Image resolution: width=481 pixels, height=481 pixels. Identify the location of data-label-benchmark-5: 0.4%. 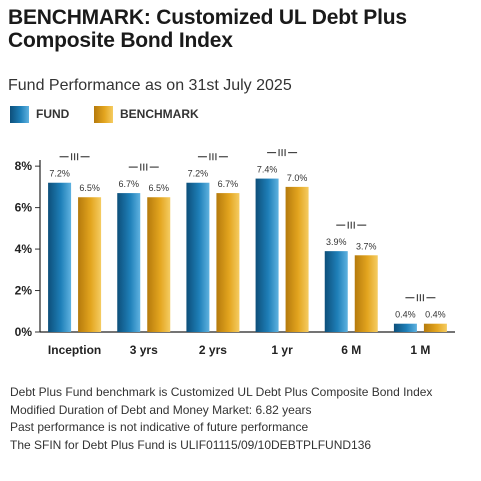
(435, 315).